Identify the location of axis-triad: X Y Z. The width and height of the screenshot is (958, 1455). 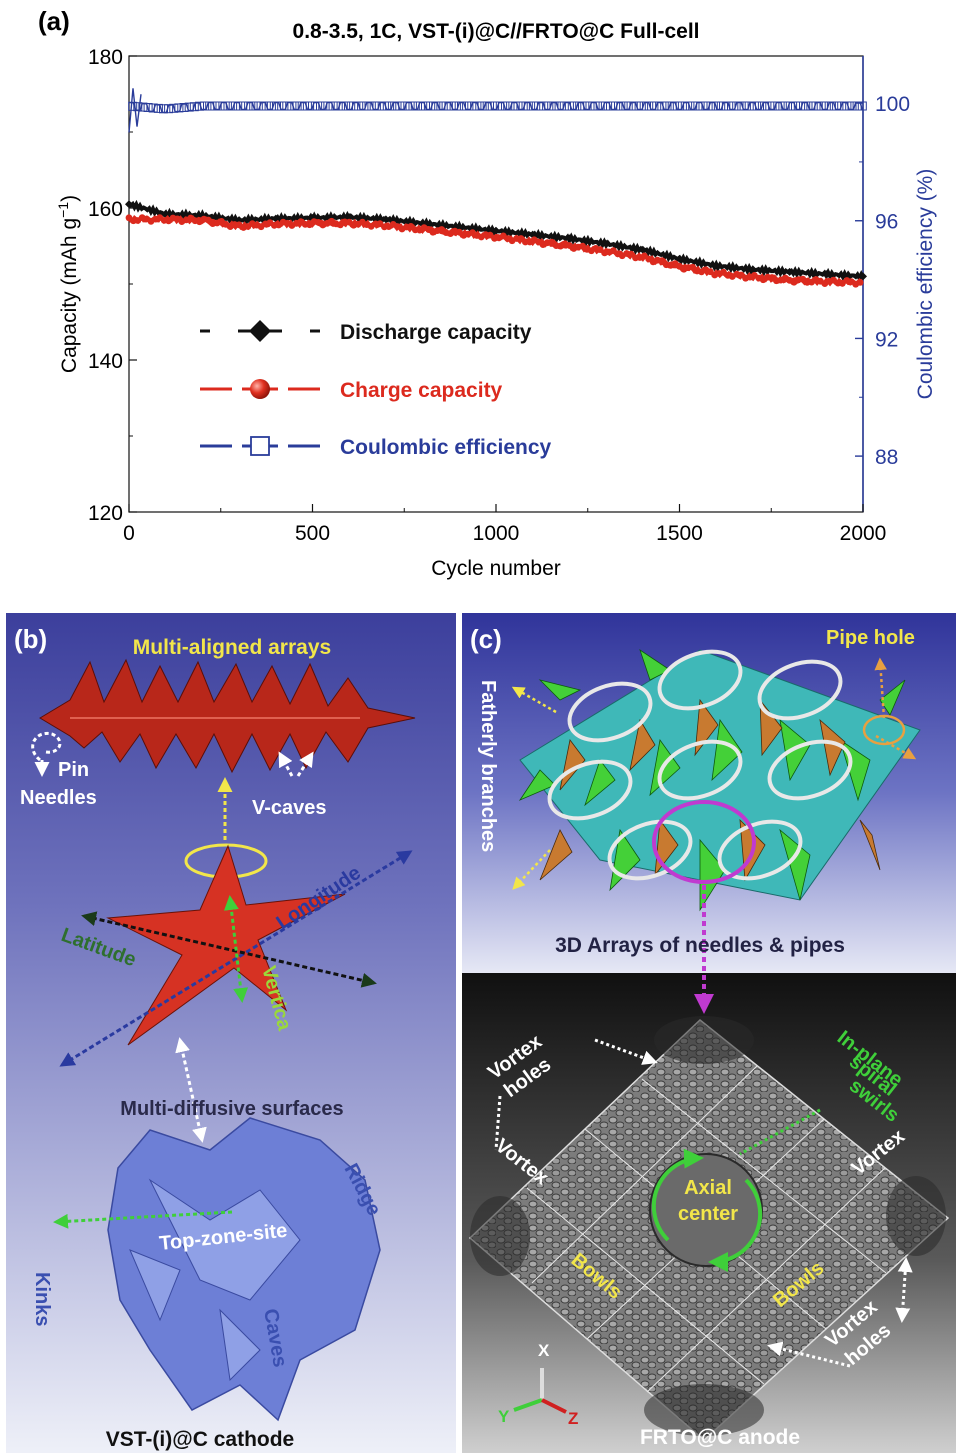
(538, 1384).